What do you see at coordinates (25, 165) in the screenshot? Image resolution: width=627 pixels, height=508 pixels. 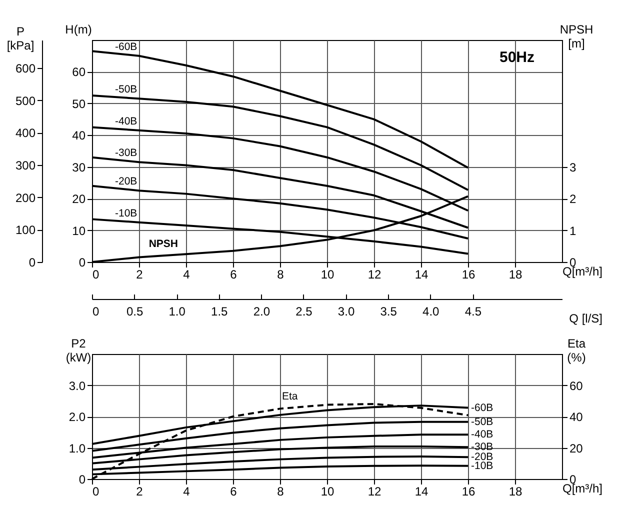 I see `y2-tick-label: 300` at bounding box center [25, 165].